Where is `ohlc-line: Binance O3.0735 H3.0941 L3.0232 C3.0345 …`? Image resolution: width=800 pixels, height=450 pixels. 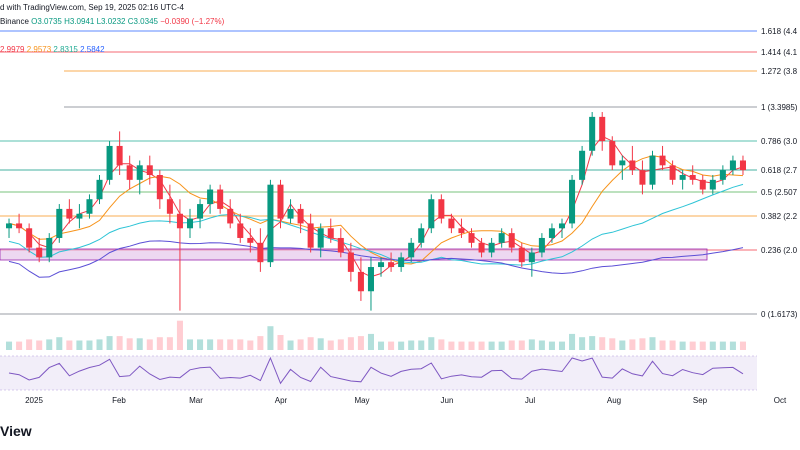
ohlc-line: Binance O3.0735 H3.0941 L3.0232 C3.0345 … is located at coordinates (112, 21).